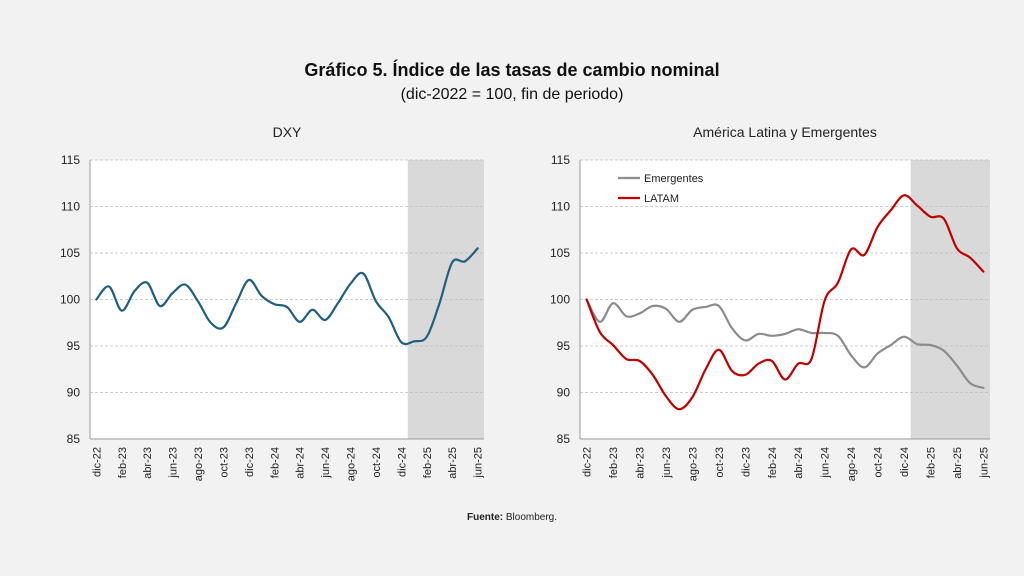  Describe the element at coordinates (512, 94) in the screenshot. I see `chart-subtitle: (dic-2022 = 100, fin de periodo)` at that location.